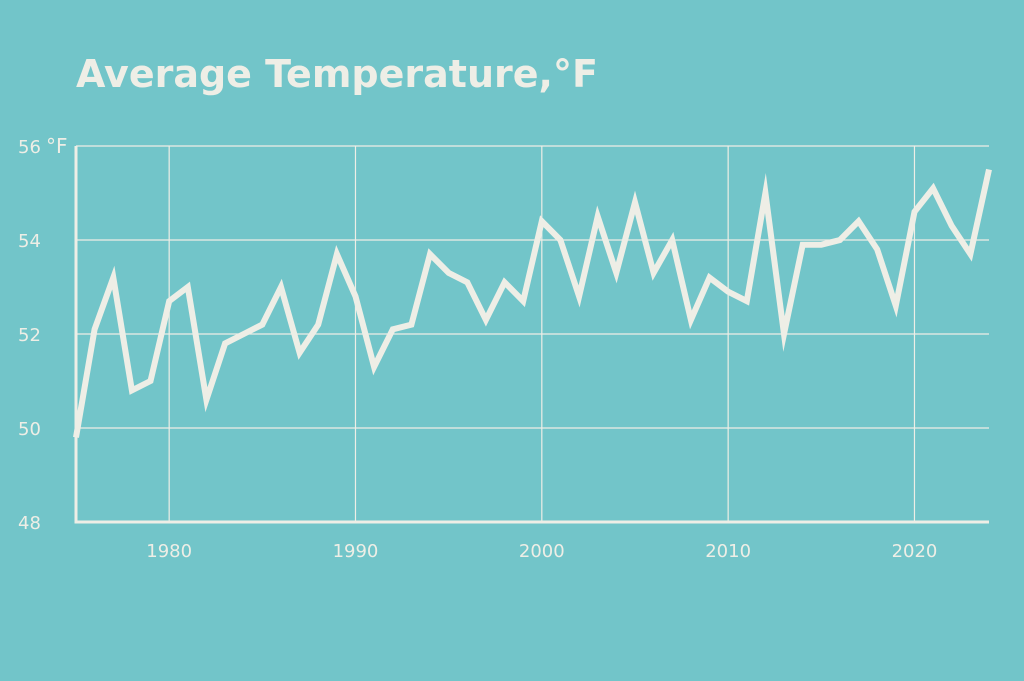 This screenshot has height=681, width=1024. I want to click on x-tick-label: 1980, so click(169, 551).